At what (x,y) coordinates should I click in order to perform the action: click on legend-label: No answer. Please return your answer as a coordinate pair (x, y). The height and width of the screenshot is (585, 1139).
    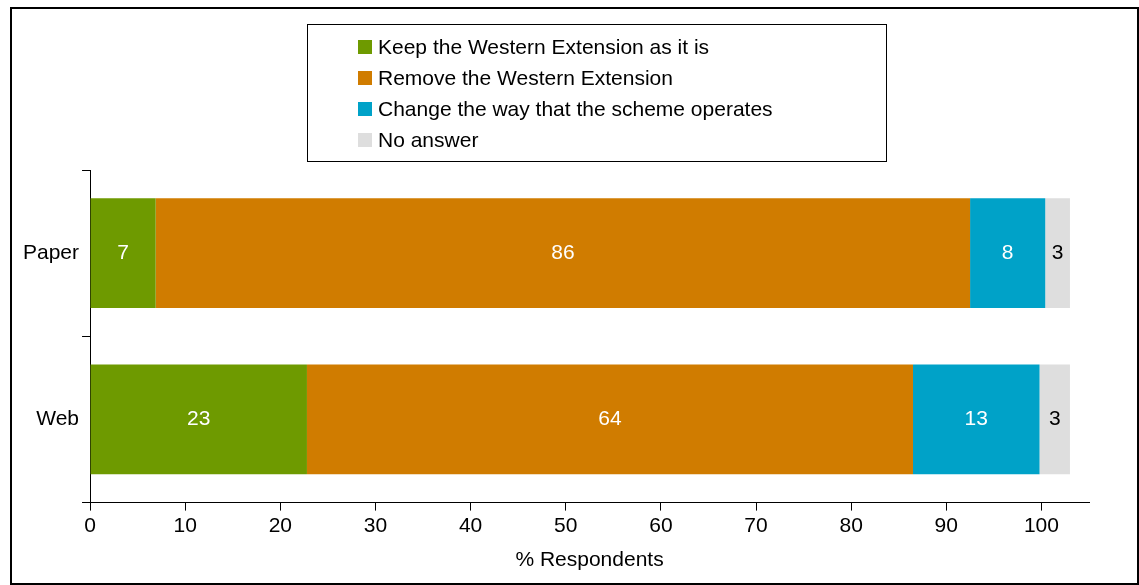
    Looking at the image, I should click on (428, 139).